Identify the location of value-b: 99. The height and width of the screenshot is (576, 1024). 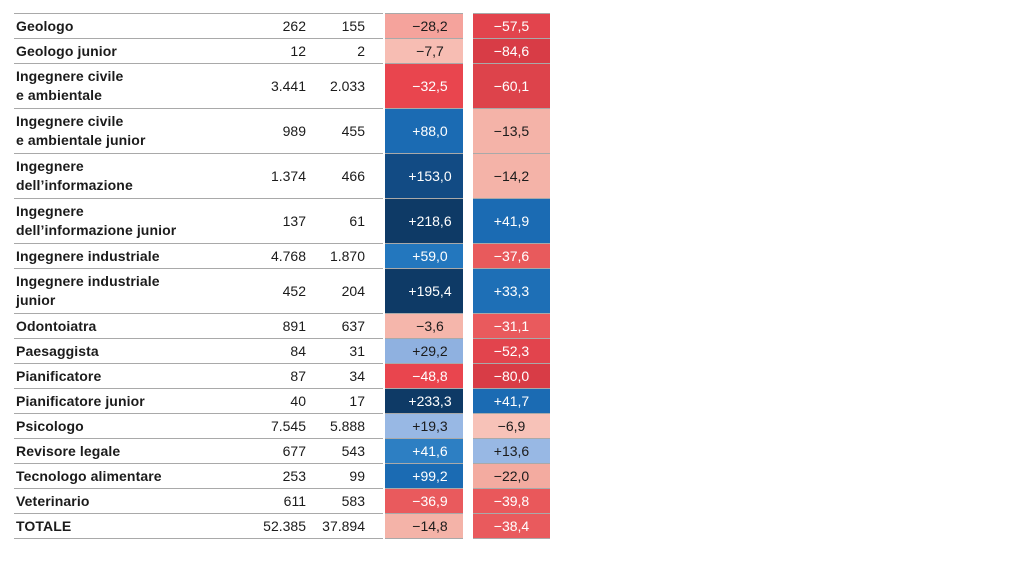
(352, 476).